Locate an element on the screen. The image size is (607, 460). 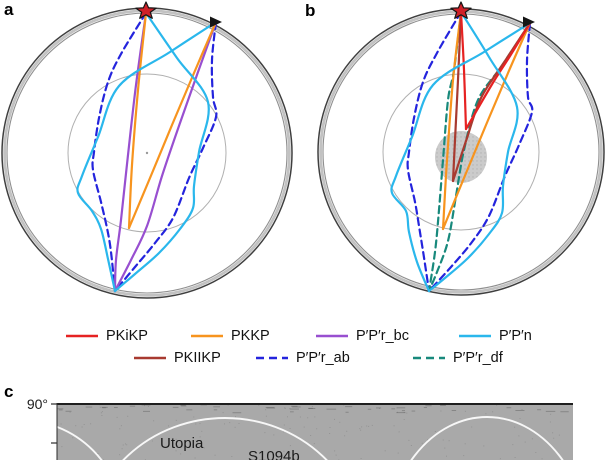
ray-PKIIKP-panel-b is located at coordinates (457, 96).